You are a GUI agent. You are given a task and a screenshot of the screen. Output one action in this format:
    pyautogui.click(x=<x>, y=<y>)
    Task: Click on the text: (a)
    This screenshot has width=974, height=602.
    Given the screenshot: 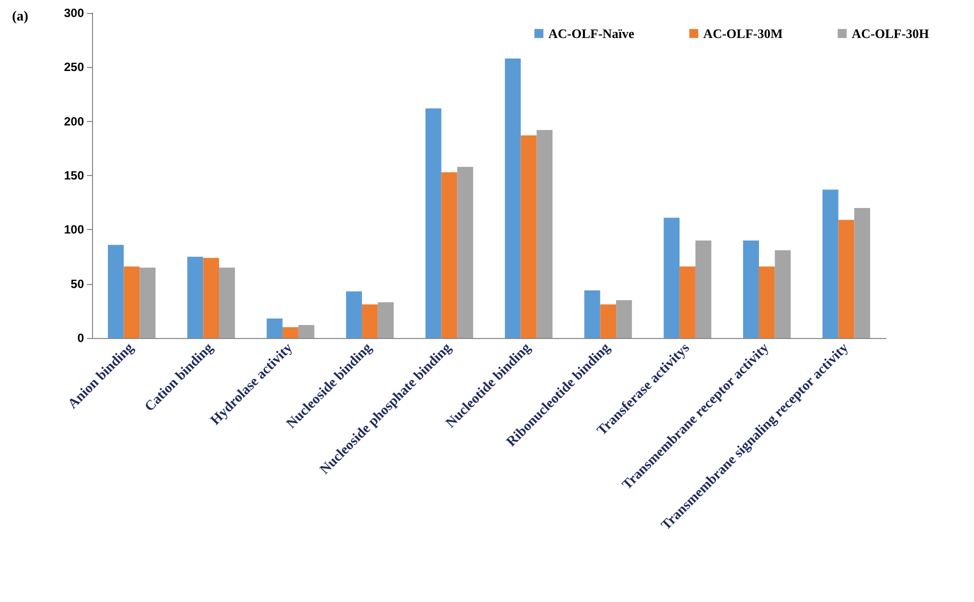 What is the action you would take?
    pyautogui.click(x=20, y=17)
    